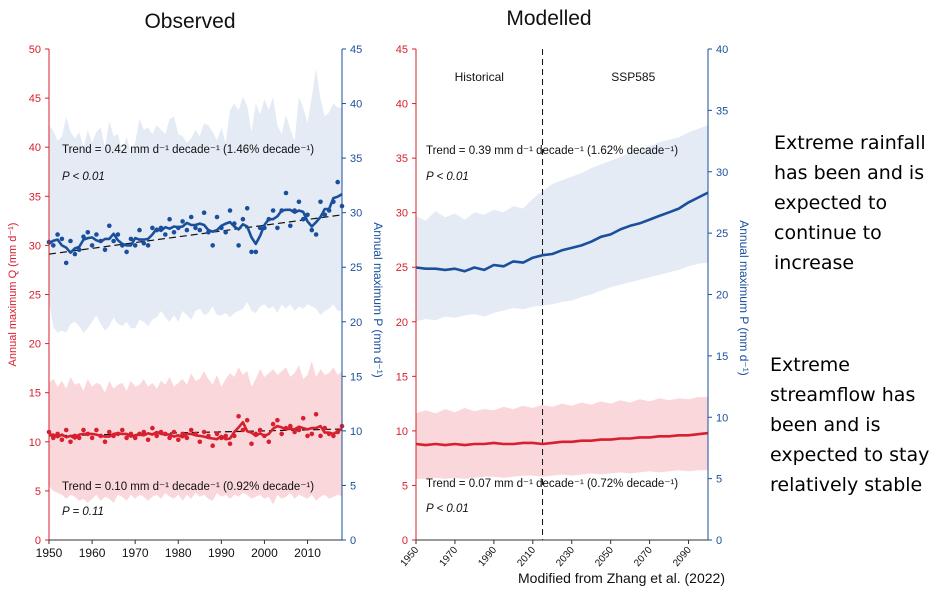 Image resolution: width=936 pixels, height=600 pixels. What do you see at coordinates (353, 541) in the screenshot?
I see `y-tick-label-right: 0` at bounding box center [353, 541].